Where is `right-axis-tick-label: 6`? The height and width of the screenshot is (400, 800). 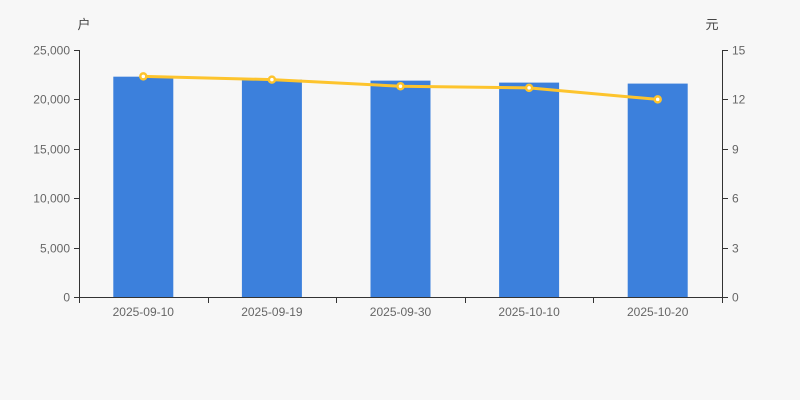 right-axis-tick-label: 6 is located at coordinates (735, 199).